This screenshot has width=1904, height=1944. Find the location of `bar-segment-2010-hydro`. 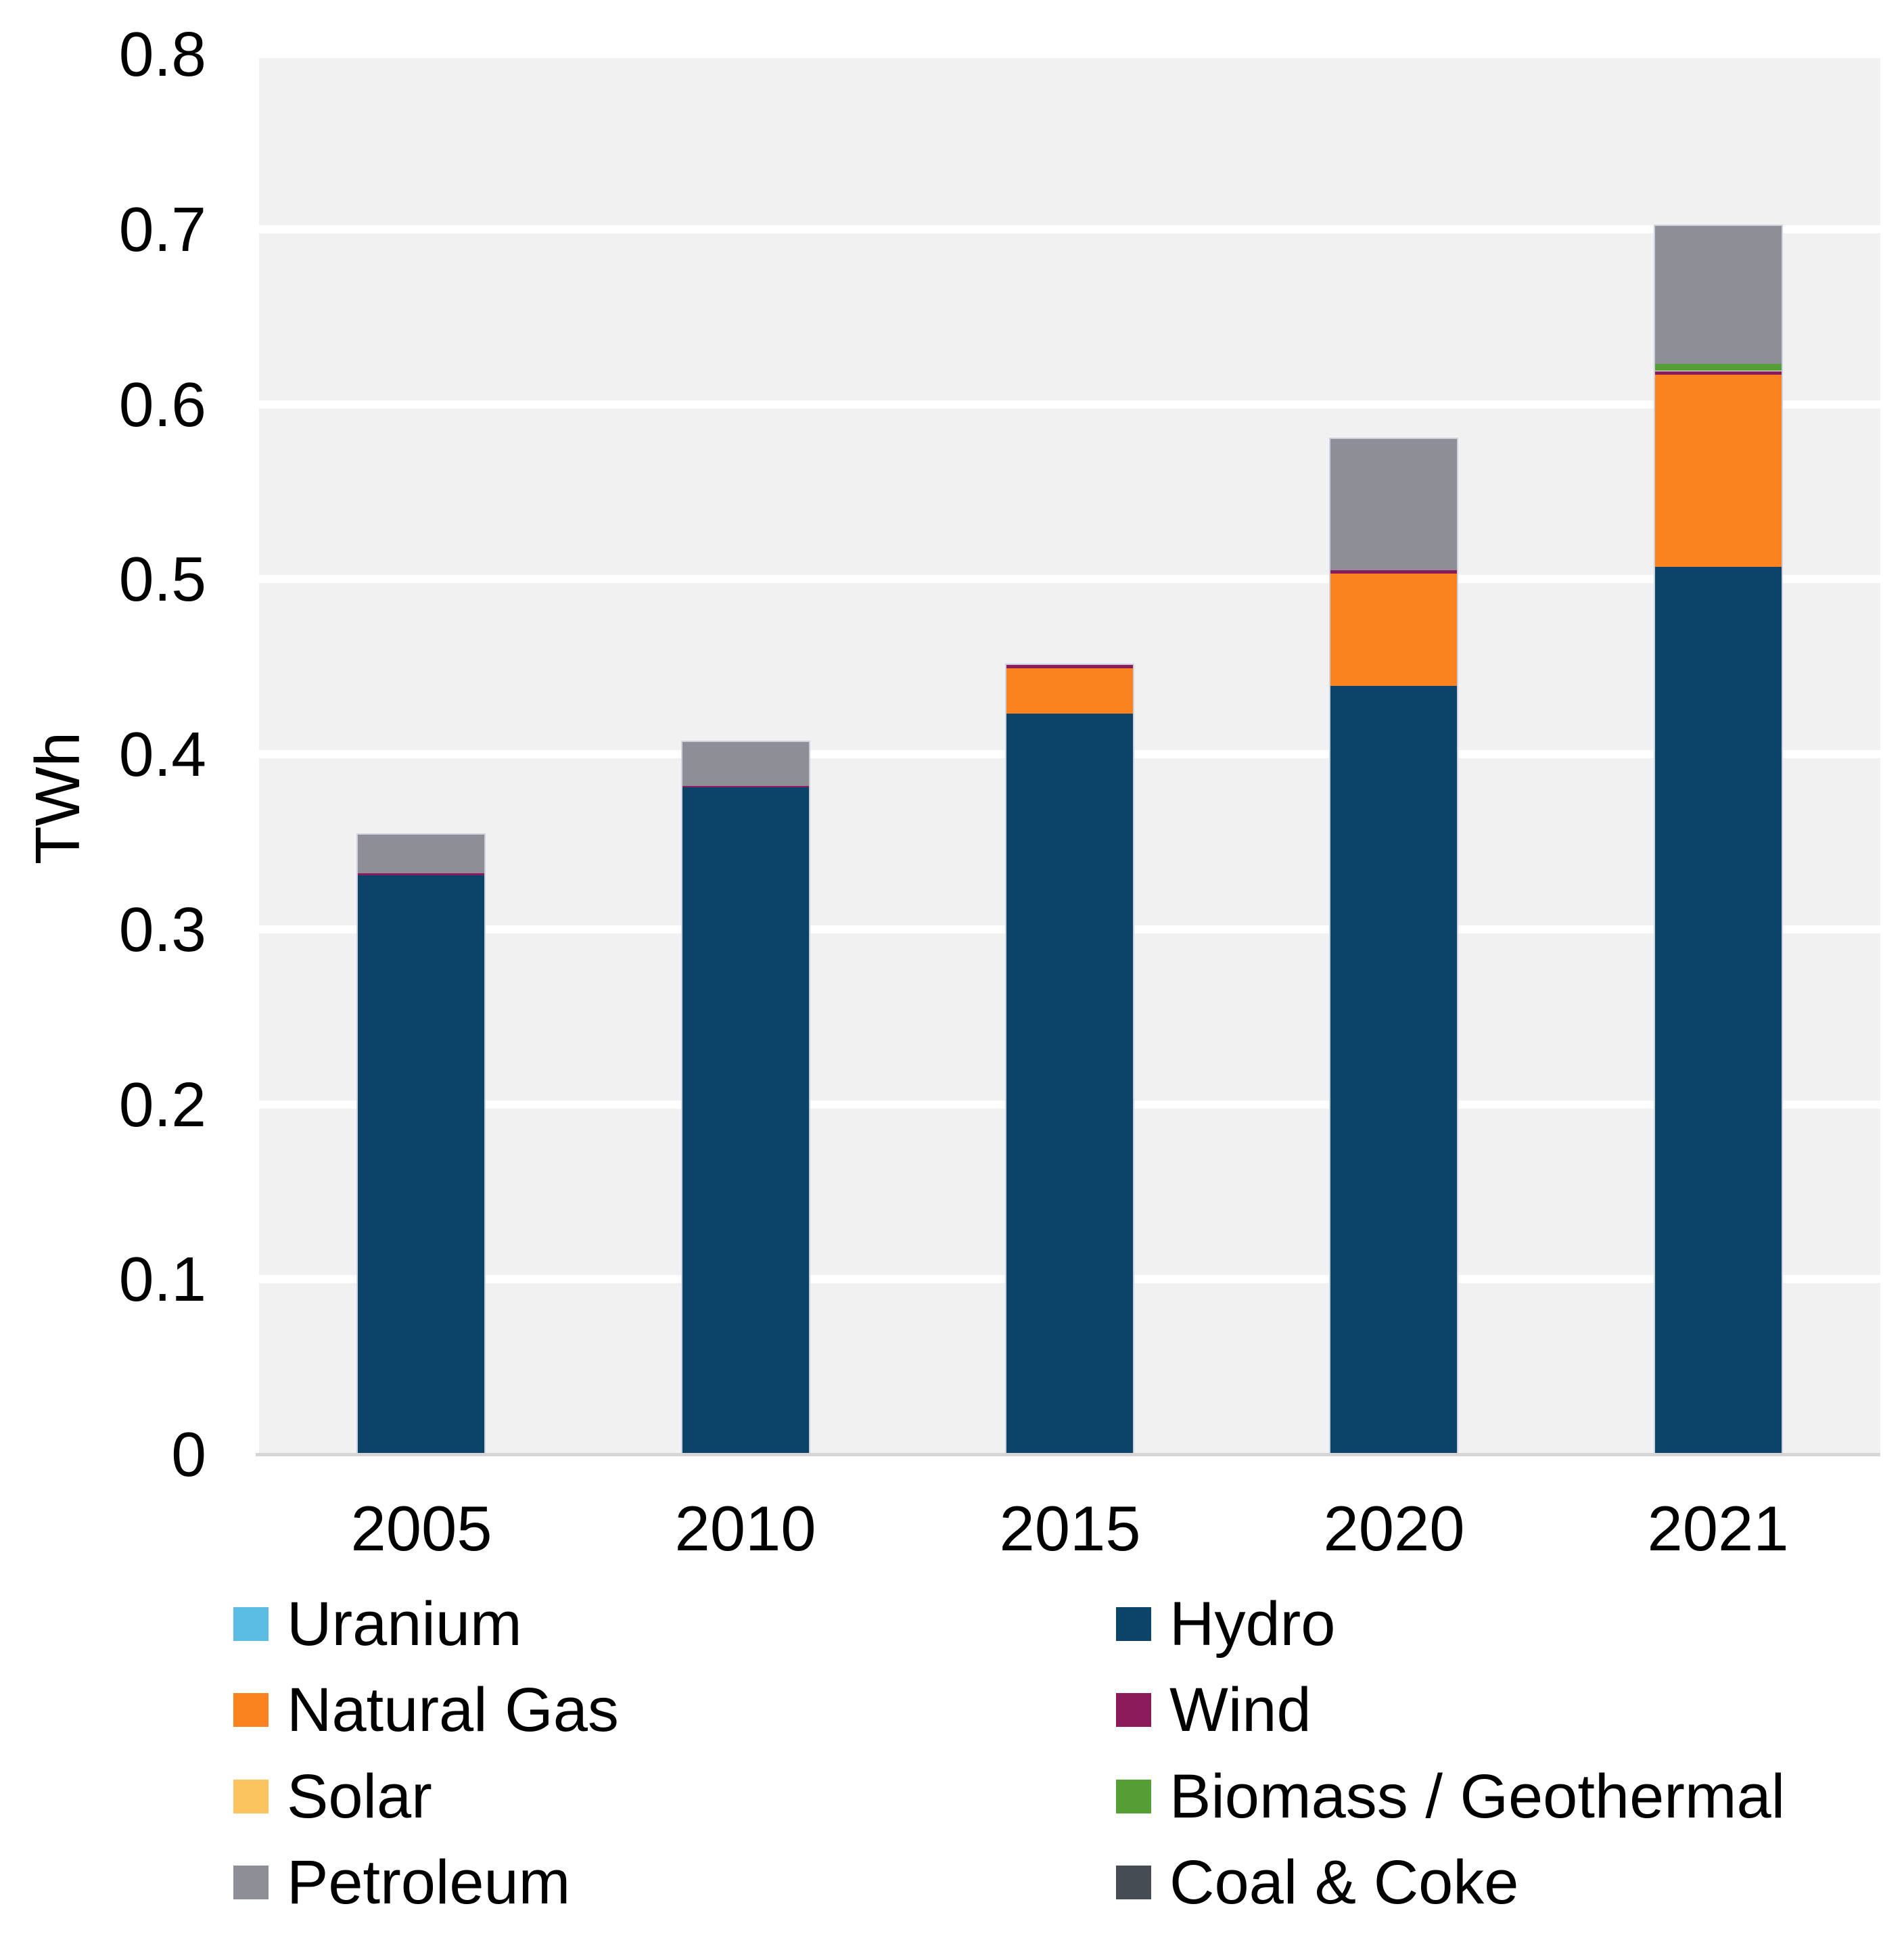

bar-segment-2010-hydro is located at coordinates (746, 1120).